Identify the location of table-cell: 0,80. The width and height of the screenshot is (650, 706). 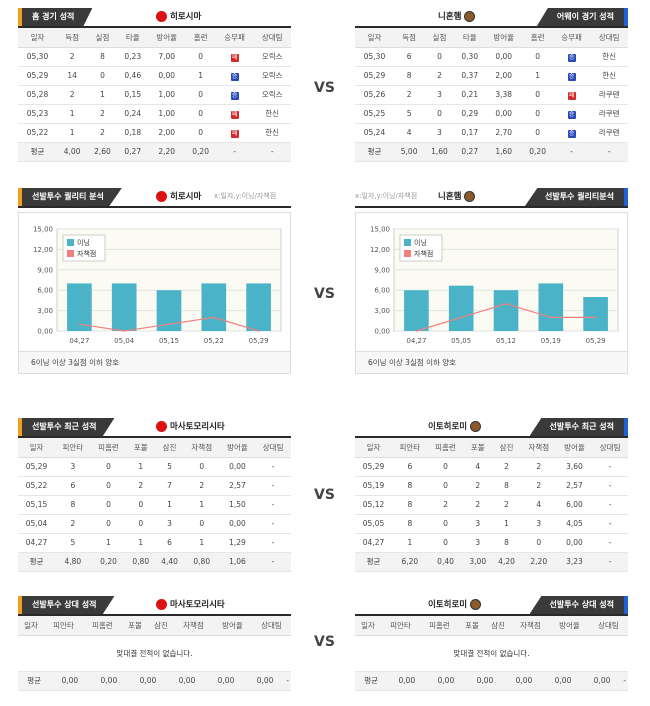
(201, 562).